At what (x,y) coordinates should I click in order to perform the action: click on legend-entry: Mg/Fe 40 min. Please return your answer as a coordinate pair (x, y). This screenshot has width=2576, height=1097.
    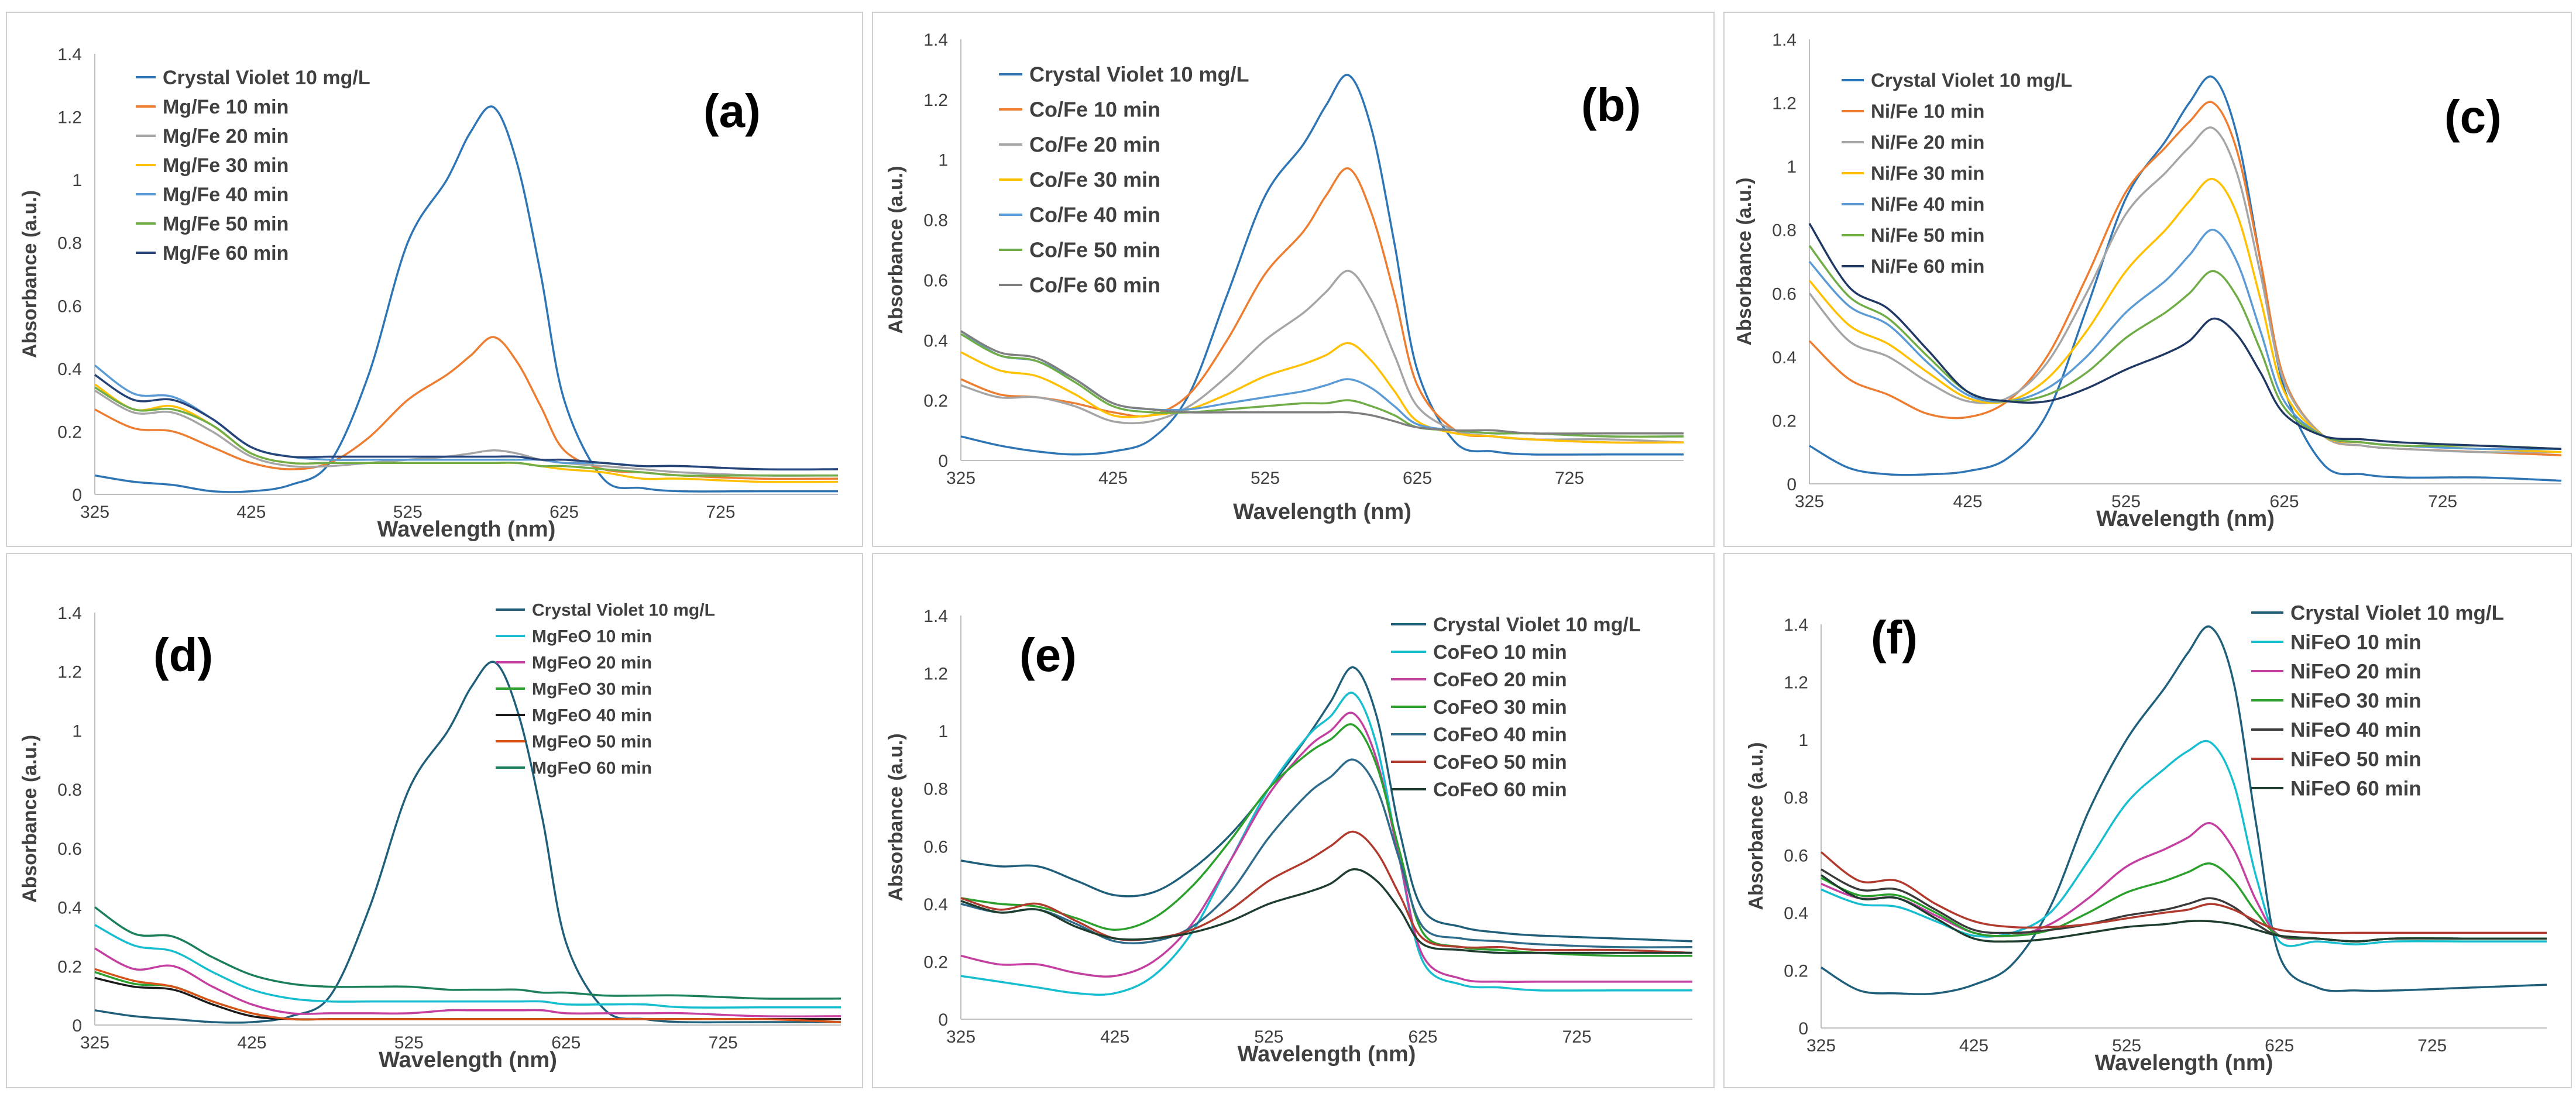
    Looking at the image, I should click on (225, 195).